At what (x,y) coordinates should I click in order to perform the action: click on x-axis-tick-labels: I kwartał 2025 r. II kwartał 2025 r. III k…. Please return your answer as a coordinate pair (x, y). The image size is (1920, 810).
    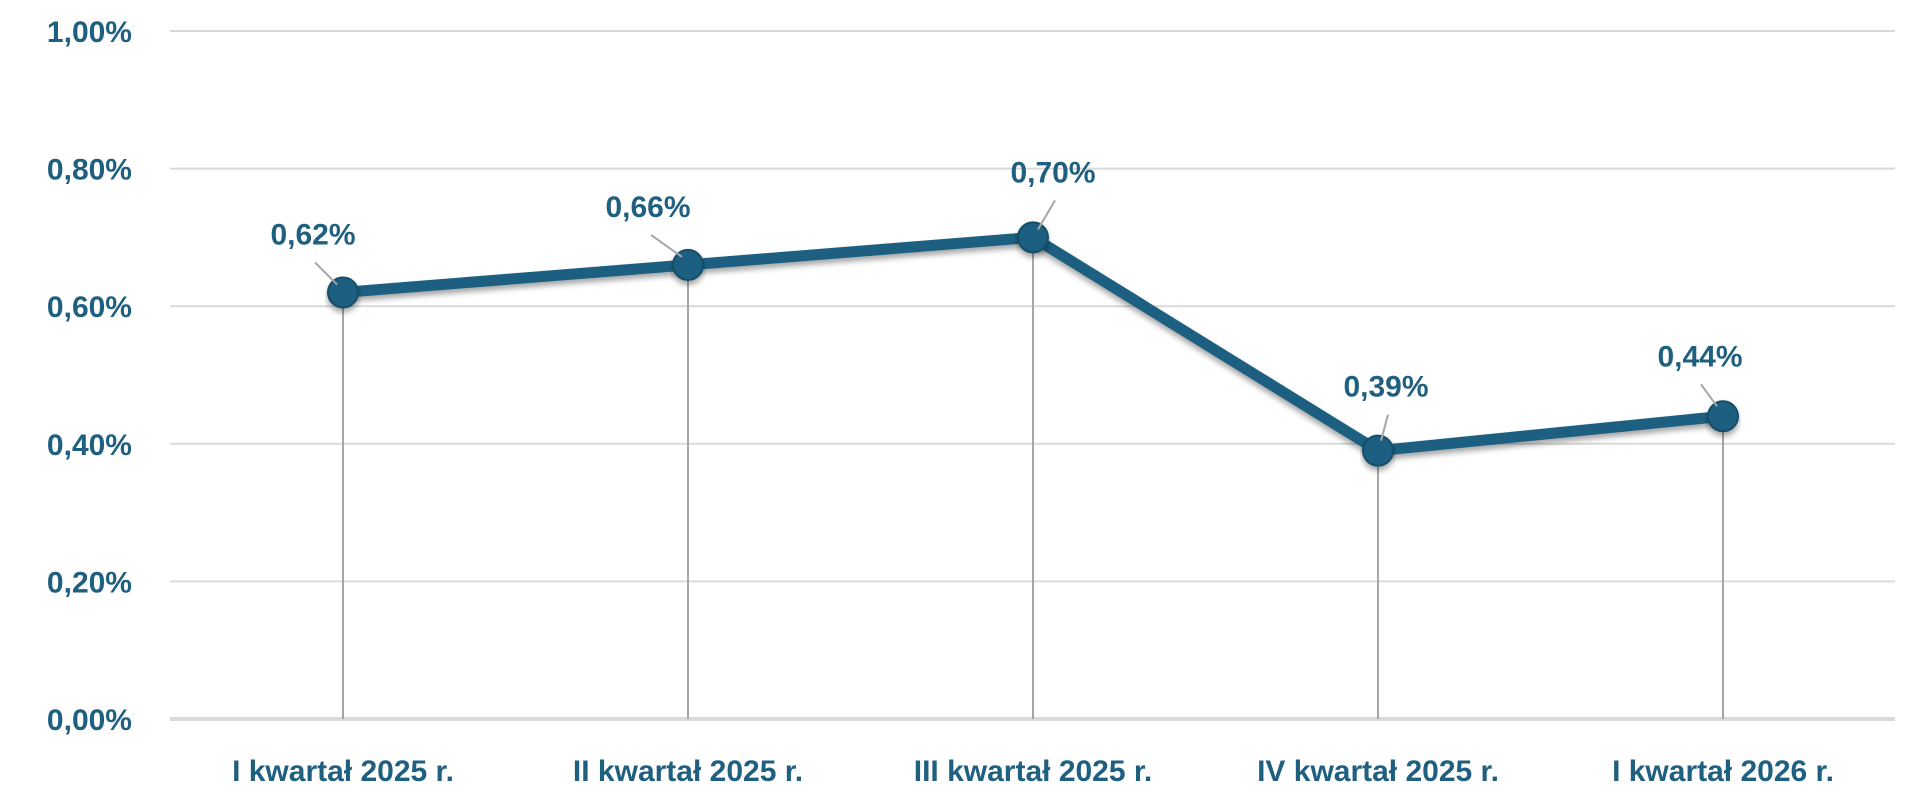
    Looking at the image, I should click on (1033, 771).